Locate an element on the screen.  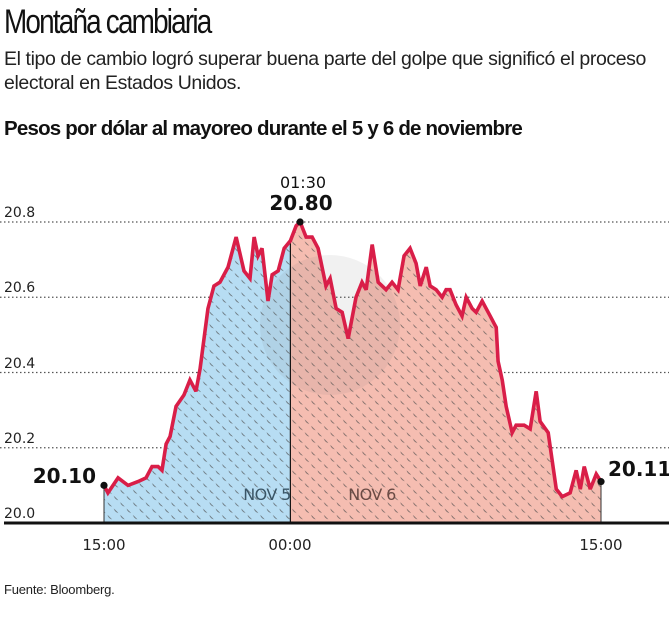
page-title: Montaña cambiaria is located at coordinates (108, 22).